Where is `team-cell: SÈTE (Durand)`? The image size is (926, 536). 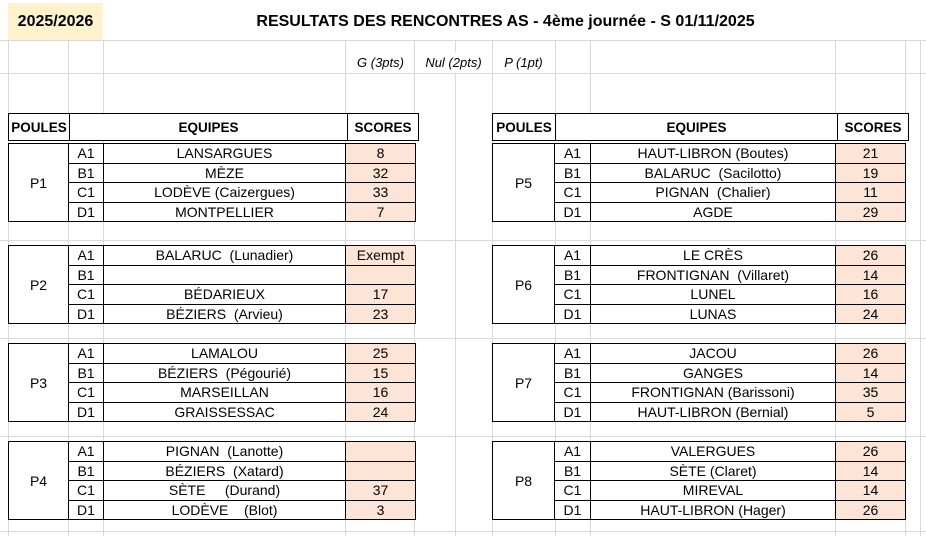
team-cell: SÈTE (Durand) is located at coordinates (224, 490).